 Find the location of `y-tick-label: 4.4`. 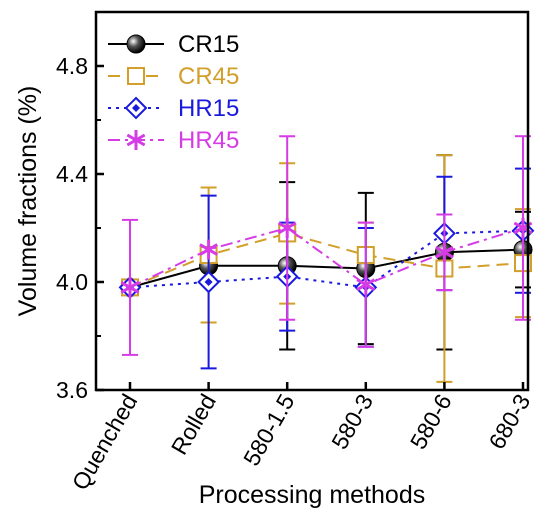

y-tick-label: 4.4 is located at coordinates (72, 174).